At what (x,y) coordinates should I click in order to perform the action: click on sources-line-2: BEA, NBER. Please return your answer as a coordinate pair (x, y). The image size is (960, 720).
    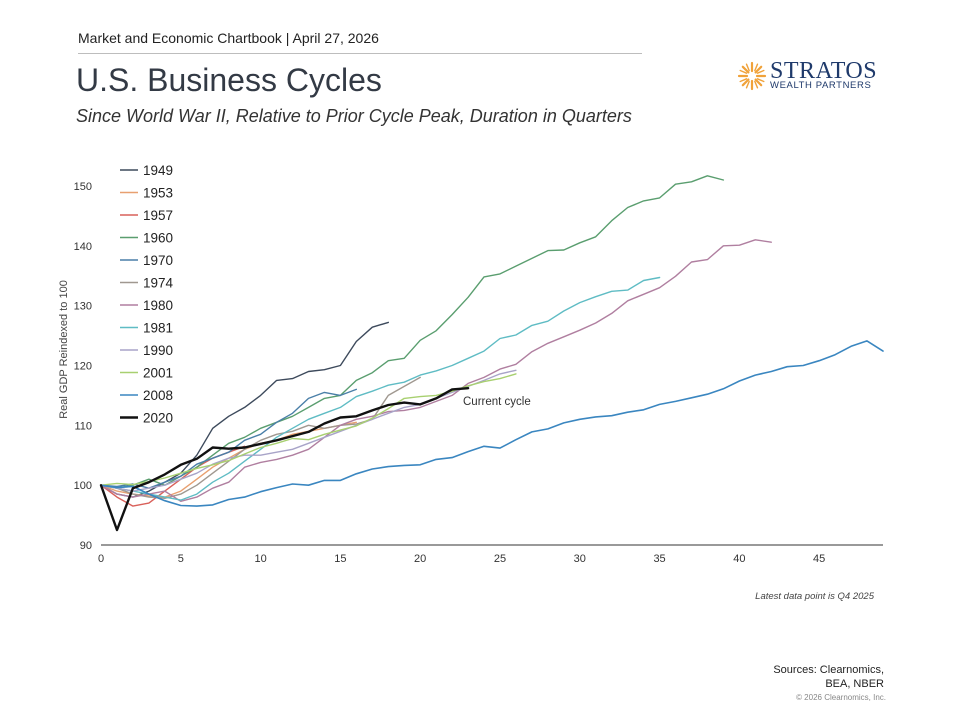
    Looking at the image, I should click on (854, 684).